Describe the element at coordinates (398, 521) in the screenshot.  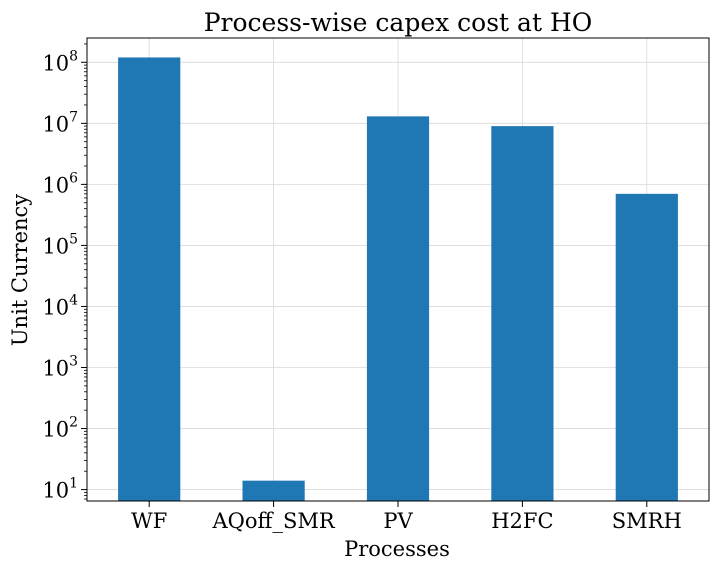
I see `x-tick-label: PV` at that location.